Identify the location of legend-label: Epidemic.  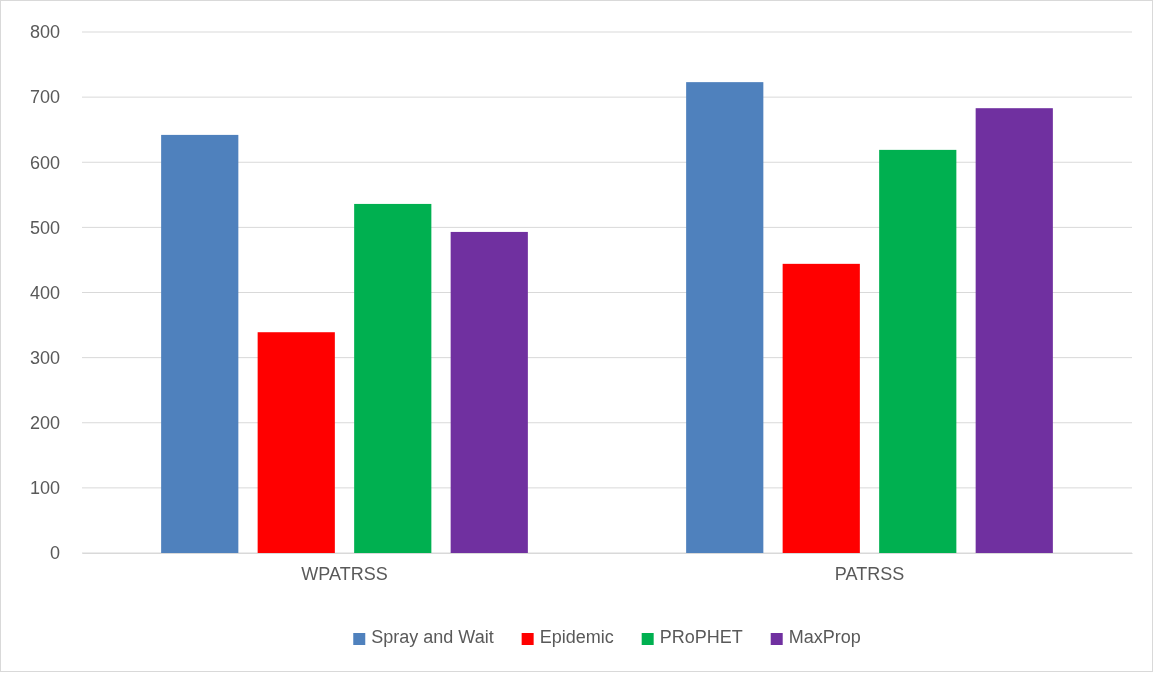
(576, 637).